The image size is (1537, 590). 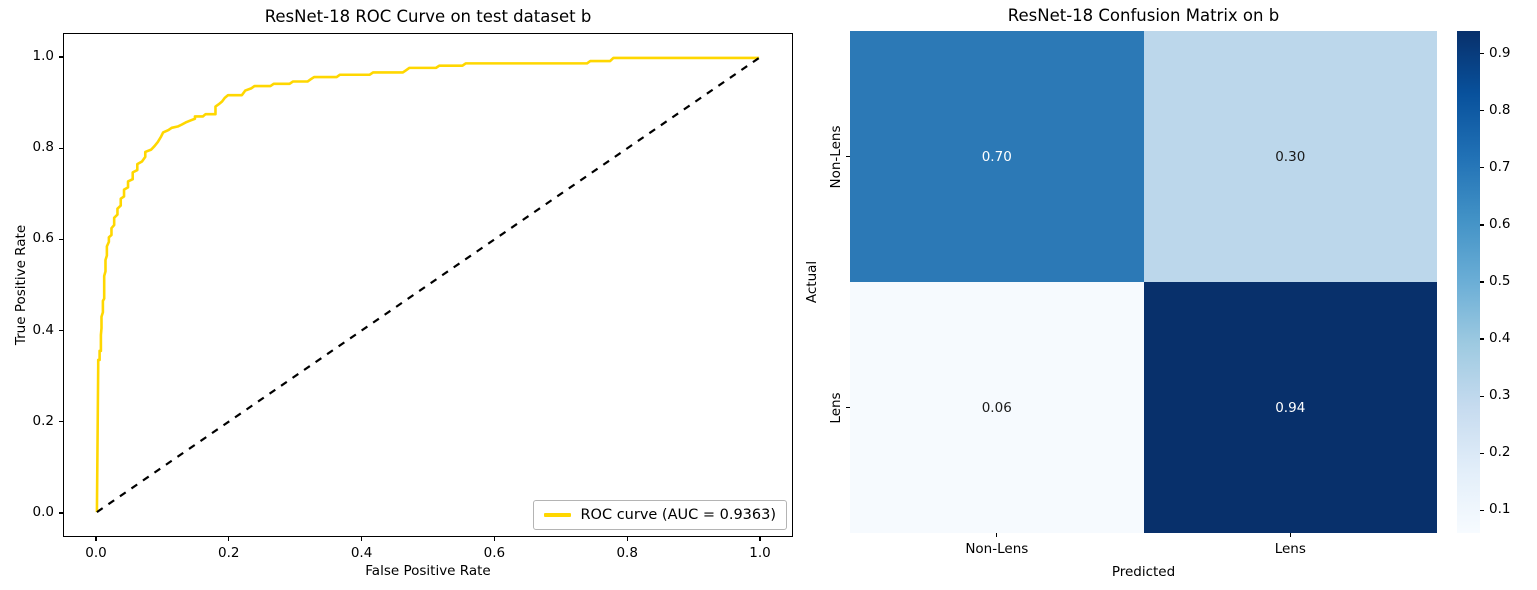 What do you see at coordinates (558, 515) in the screenshot?
I see `legend-line-swatch` at bounding box center [558, 515].